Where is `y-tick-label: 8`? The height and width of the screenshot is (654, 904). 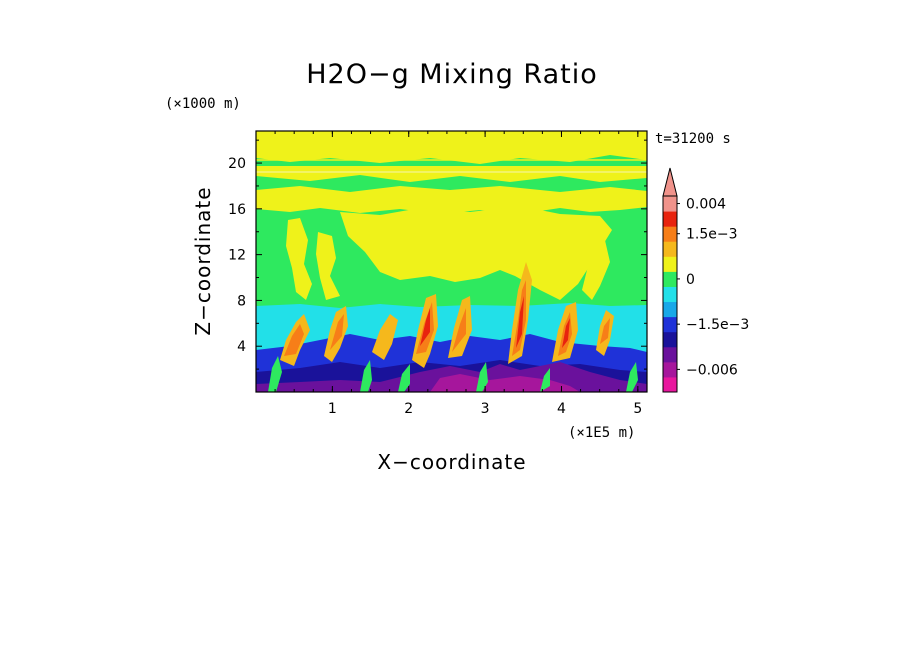
y-tick-label: 8 is located at coordinates (241, 301).